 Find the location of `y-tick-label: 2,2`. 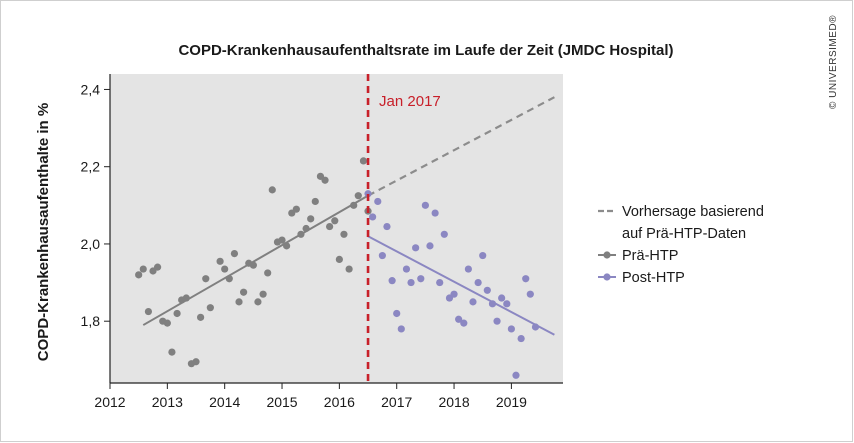

y-tick-label: 2,2 is located at coordinates (91, 167).